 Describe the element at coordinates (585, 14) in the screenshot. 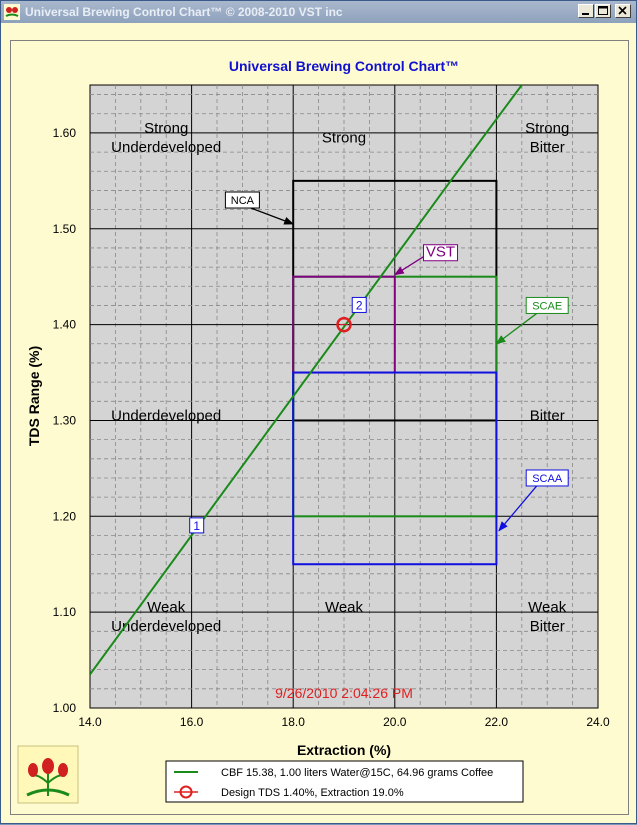

I see `minimize-icon` at that location.